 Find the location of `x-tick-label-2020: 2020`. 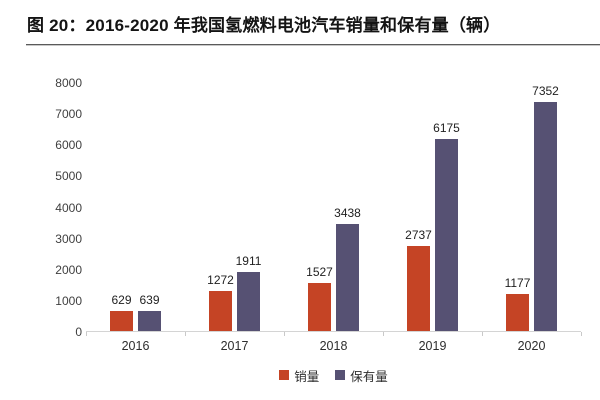

x-tick-label-2020: 2020 is located at coordinates (531, 346).